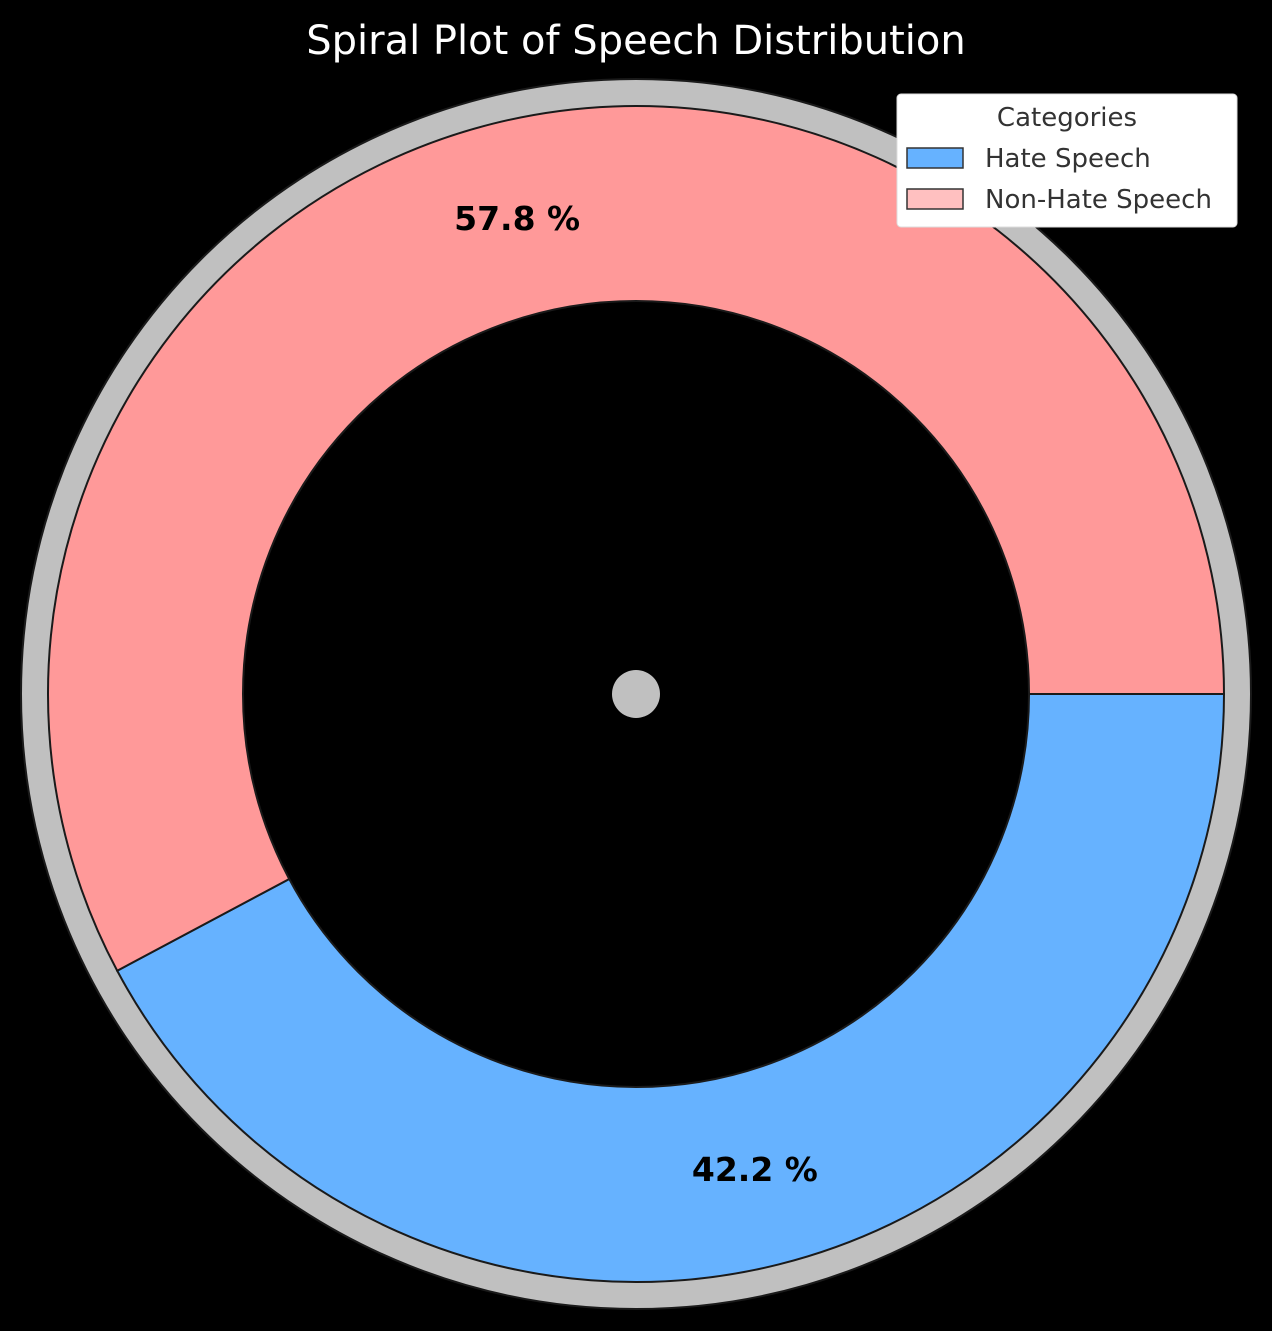  What do you see at coordinates (1067, 118) in the screenshot?
I see `legend-title: Categories` at bounding box center [1067, 118].